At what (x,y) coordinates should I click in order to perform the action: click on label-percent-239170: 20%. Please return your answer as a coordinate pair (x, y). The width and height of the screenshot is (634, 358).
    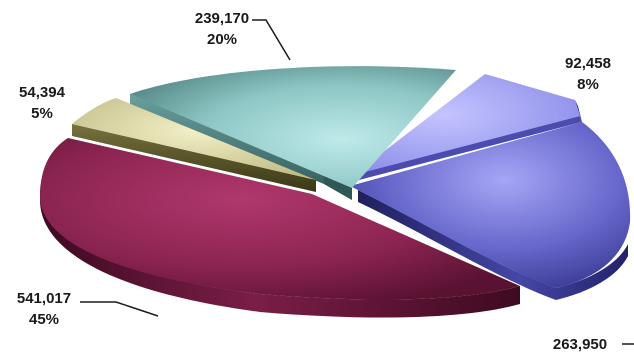
    Looking at the image, I should click on (222, 39).